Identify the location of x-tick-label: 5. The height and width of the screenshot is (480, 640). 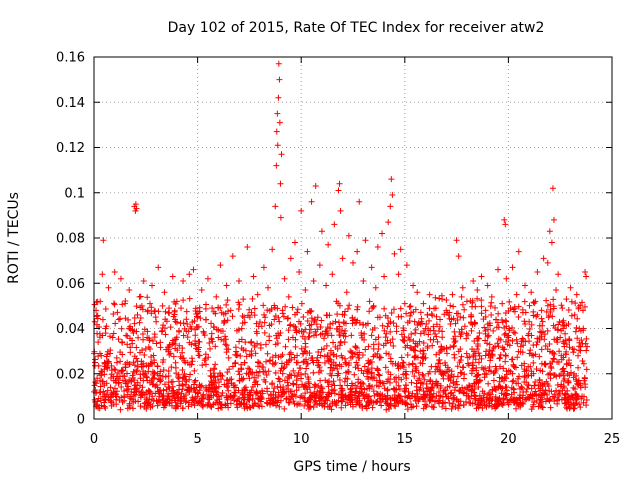
(197, 439).